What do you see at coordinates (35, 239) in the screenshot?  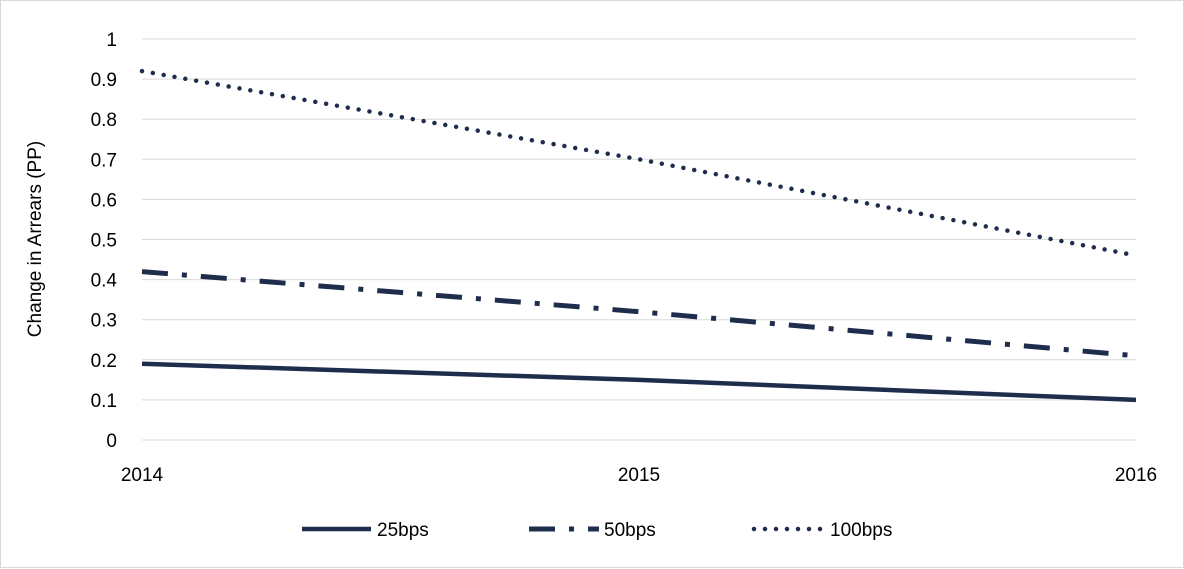 I see `y-axis-title: Change in Arrears (PP)` at bounding box center [35, 239].